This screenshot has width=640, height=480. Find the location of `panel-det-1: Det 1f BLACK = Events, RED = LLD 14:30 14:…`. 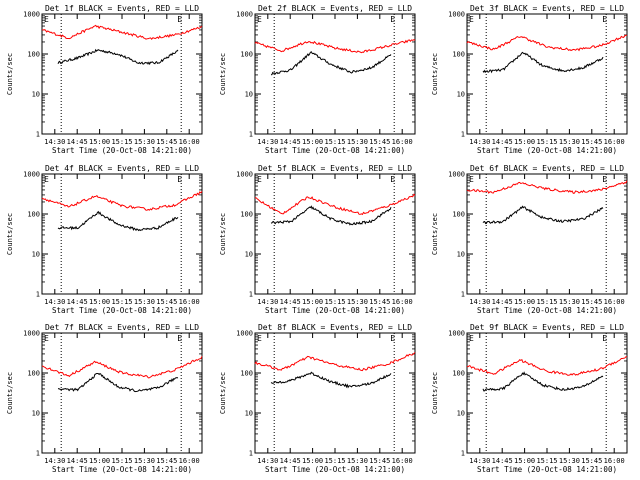

panel-det-1: Det 1f BLACK = Events, RED = LLD 14:30 14:… is located at coordinates (104, 79).